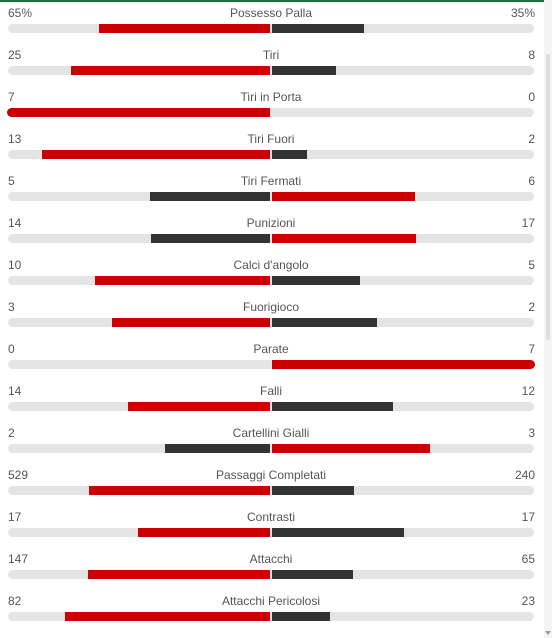 This screenshot has width=552, height=638. What do you see at coordinates (531, 349) in the screenshot?
I see `stat-away-value: 7` at bounding box center [531, 349].